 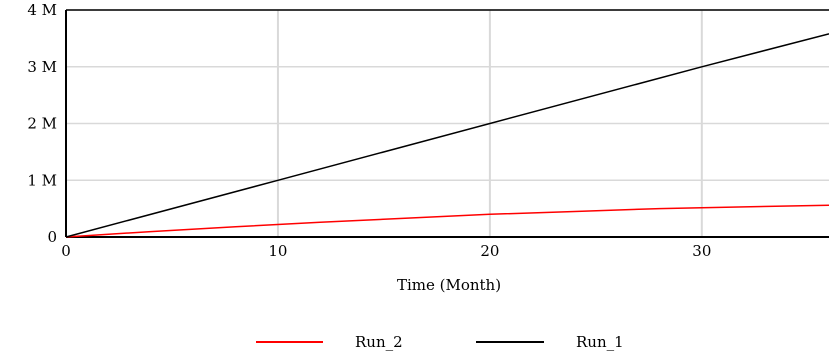 What do you see at coordinates (42, 67) in the screenshot?
I see `y-tick-label-3: 3 M` at bounding box center [42, 67].